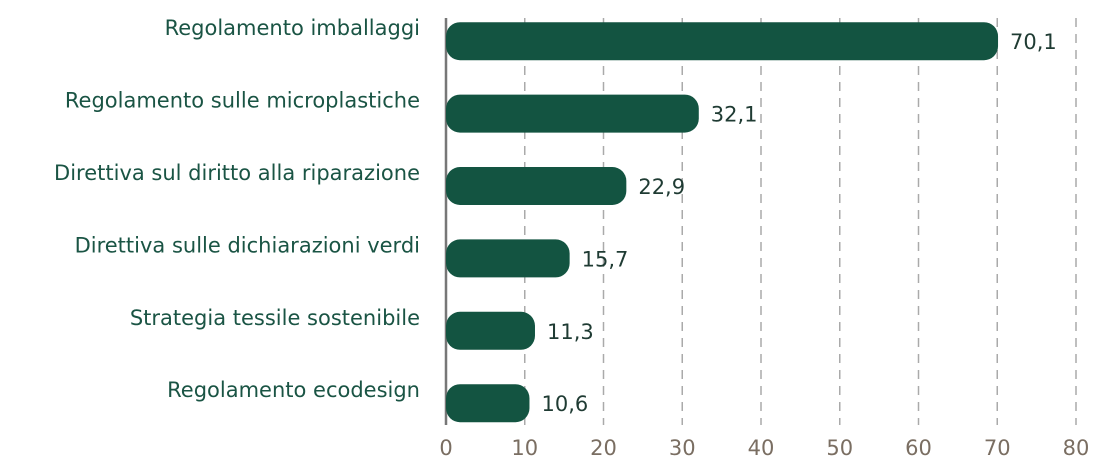 The image size is (1093, 459). I want to click on category-label: Direttiva sulle dichiarazioni verdi, so click(247, 245).